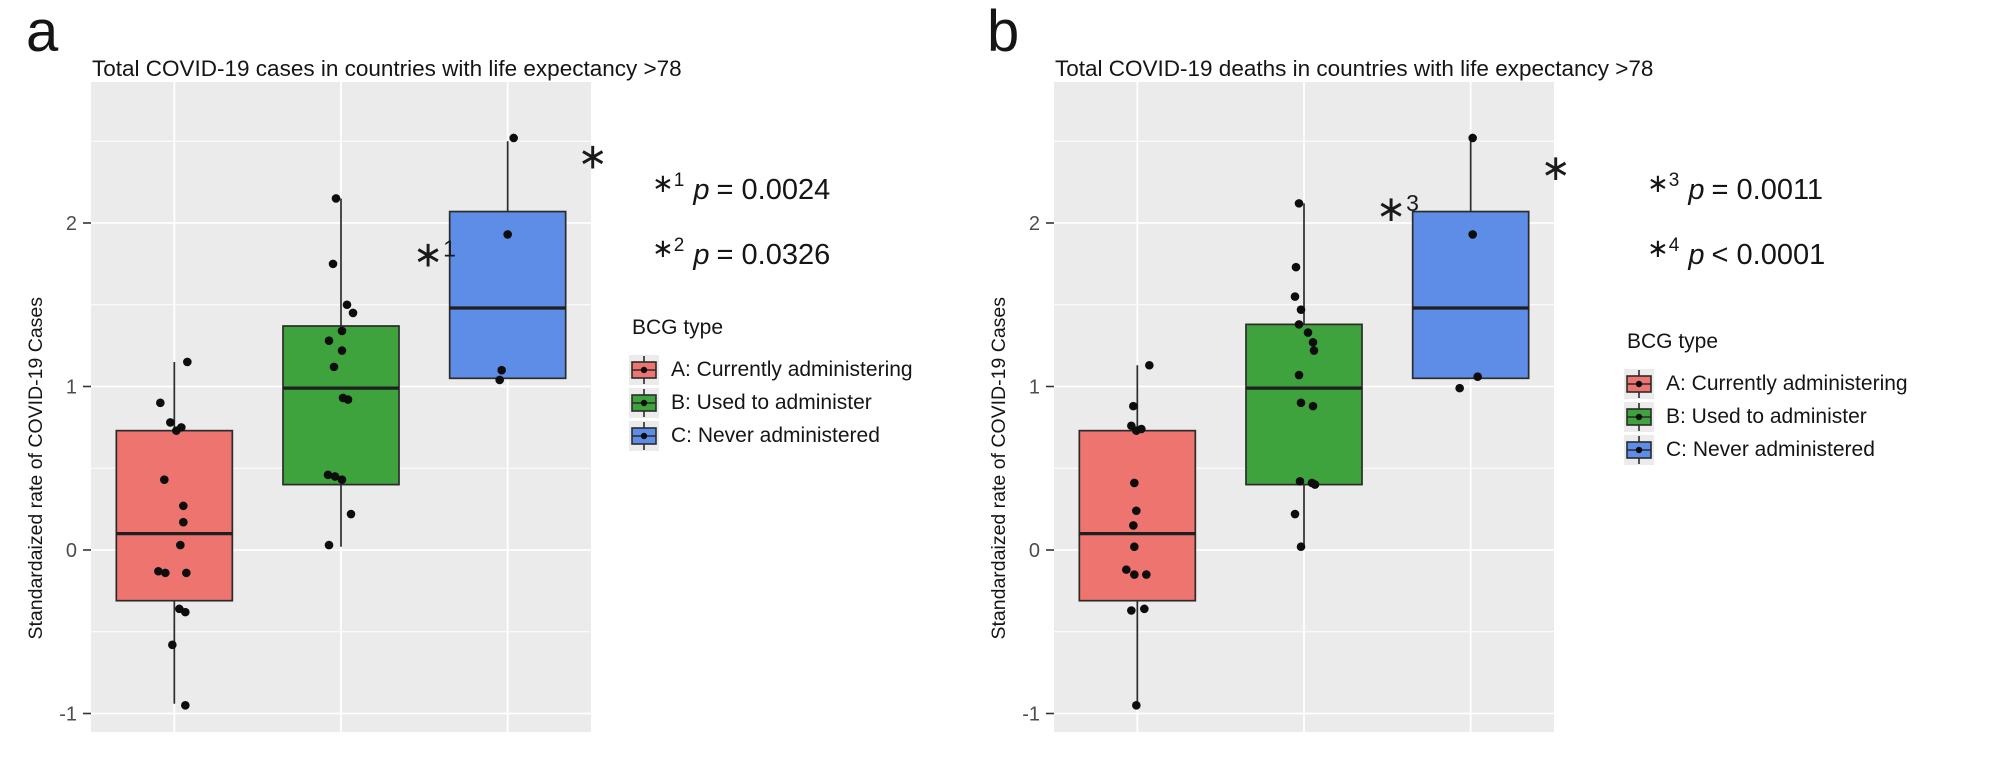 The width and height of the screenshot is (1990, 764). I want to click on legend-item: C: Never administered, so click(770, 435).